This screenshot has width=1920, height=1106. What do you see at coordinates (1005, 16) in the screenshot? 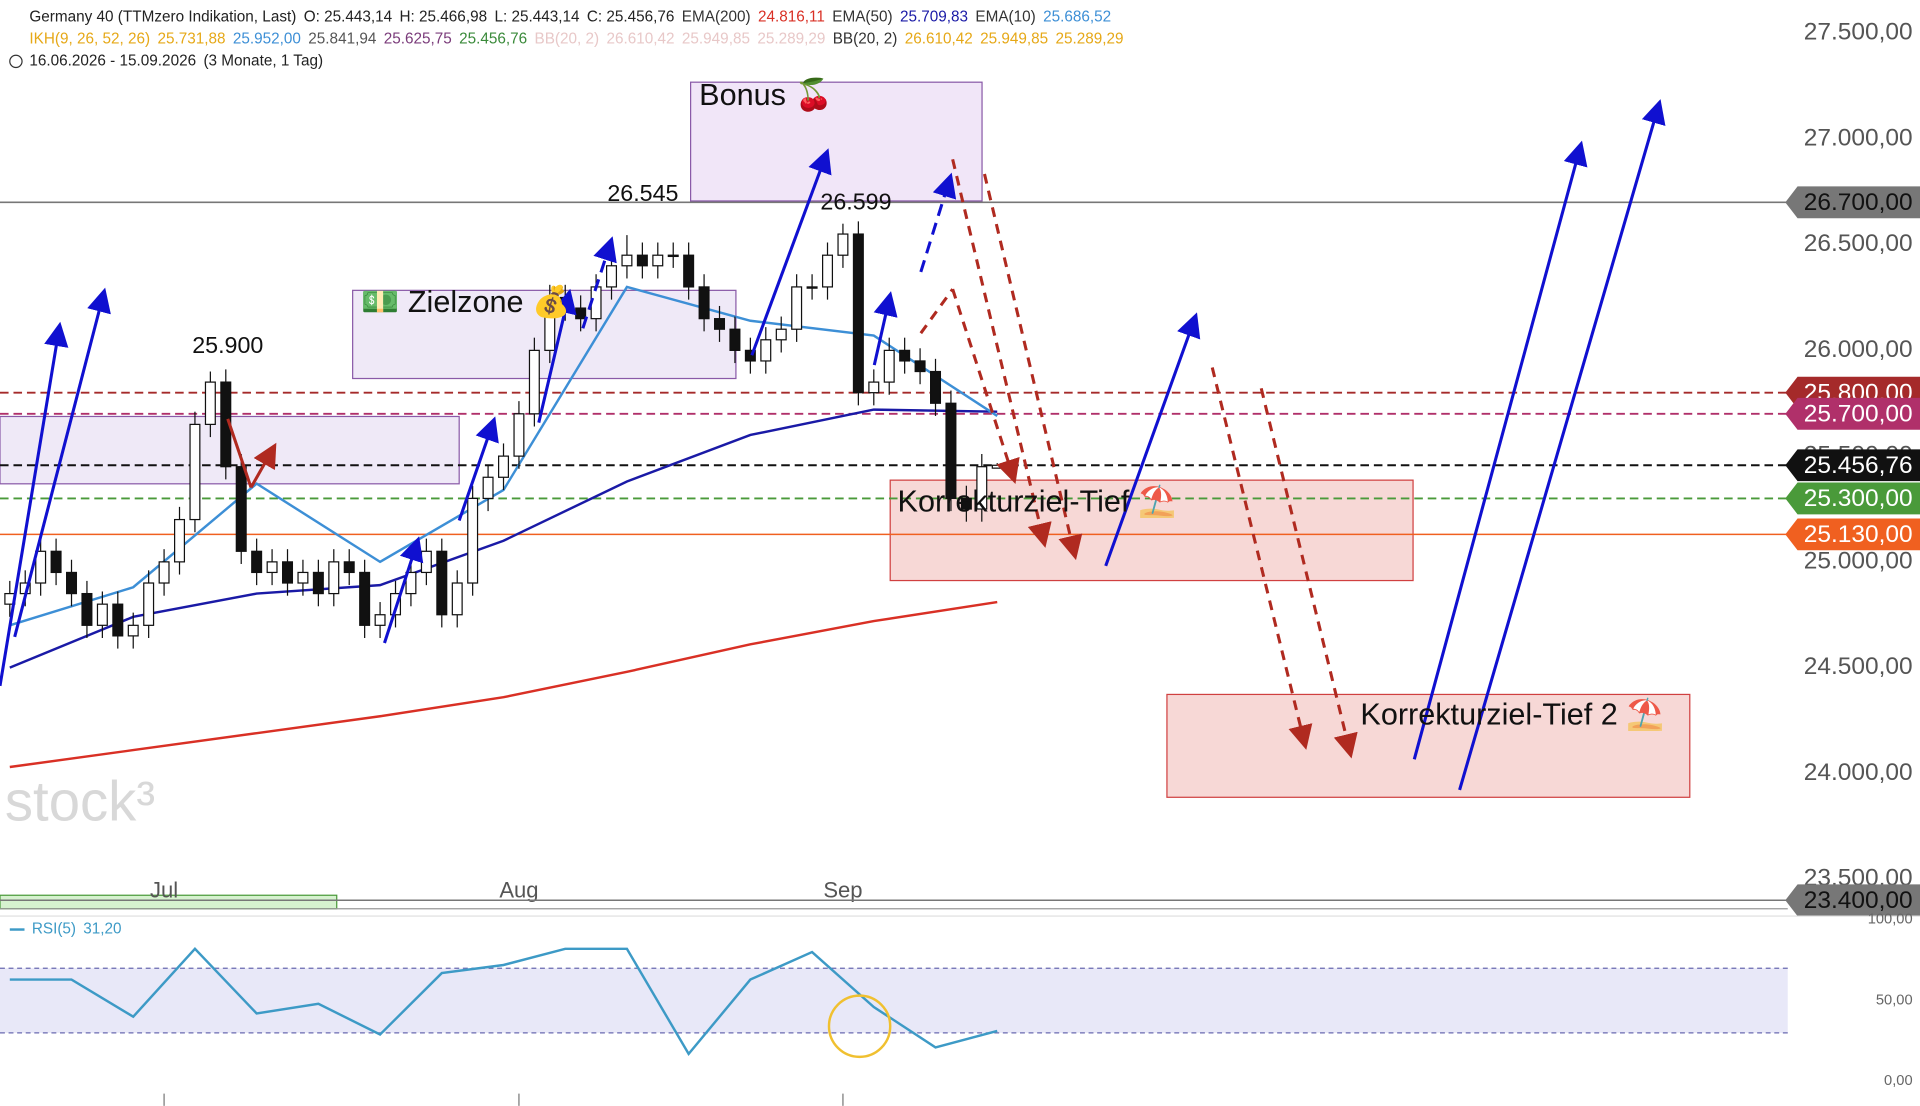
I see `header-item: EMA(10)` at bounding box center [1005, 16].